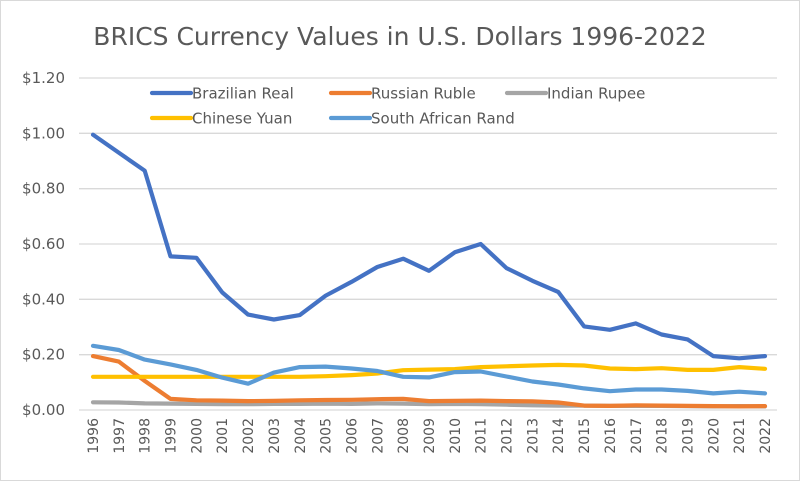 Image resolution: width=800 pixels, height=481 pixels. What do you see at coordinates (443, 119) in the screenshot?
I see `legend-label: South African Rand` at bounding box center [443, 119].